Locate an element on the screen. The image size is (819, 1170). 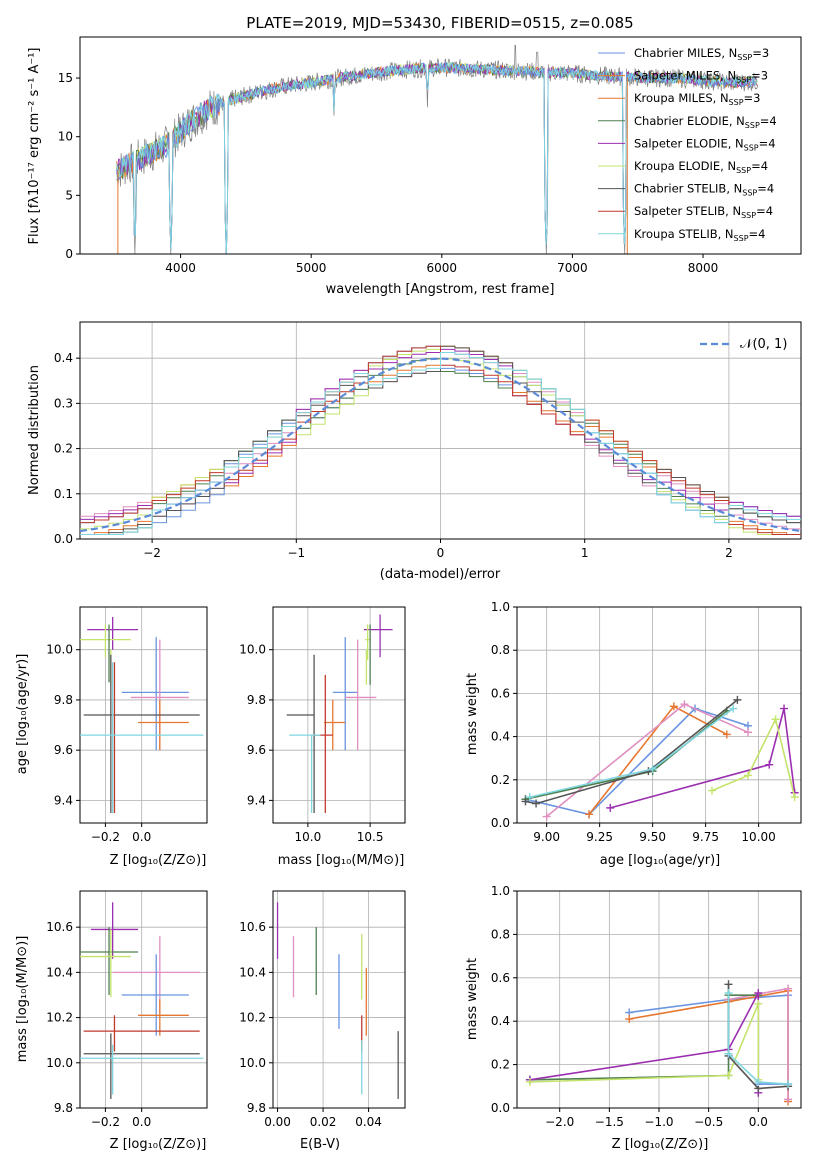
y-tick-label: 0.1 is located at coordinates (63, 494).